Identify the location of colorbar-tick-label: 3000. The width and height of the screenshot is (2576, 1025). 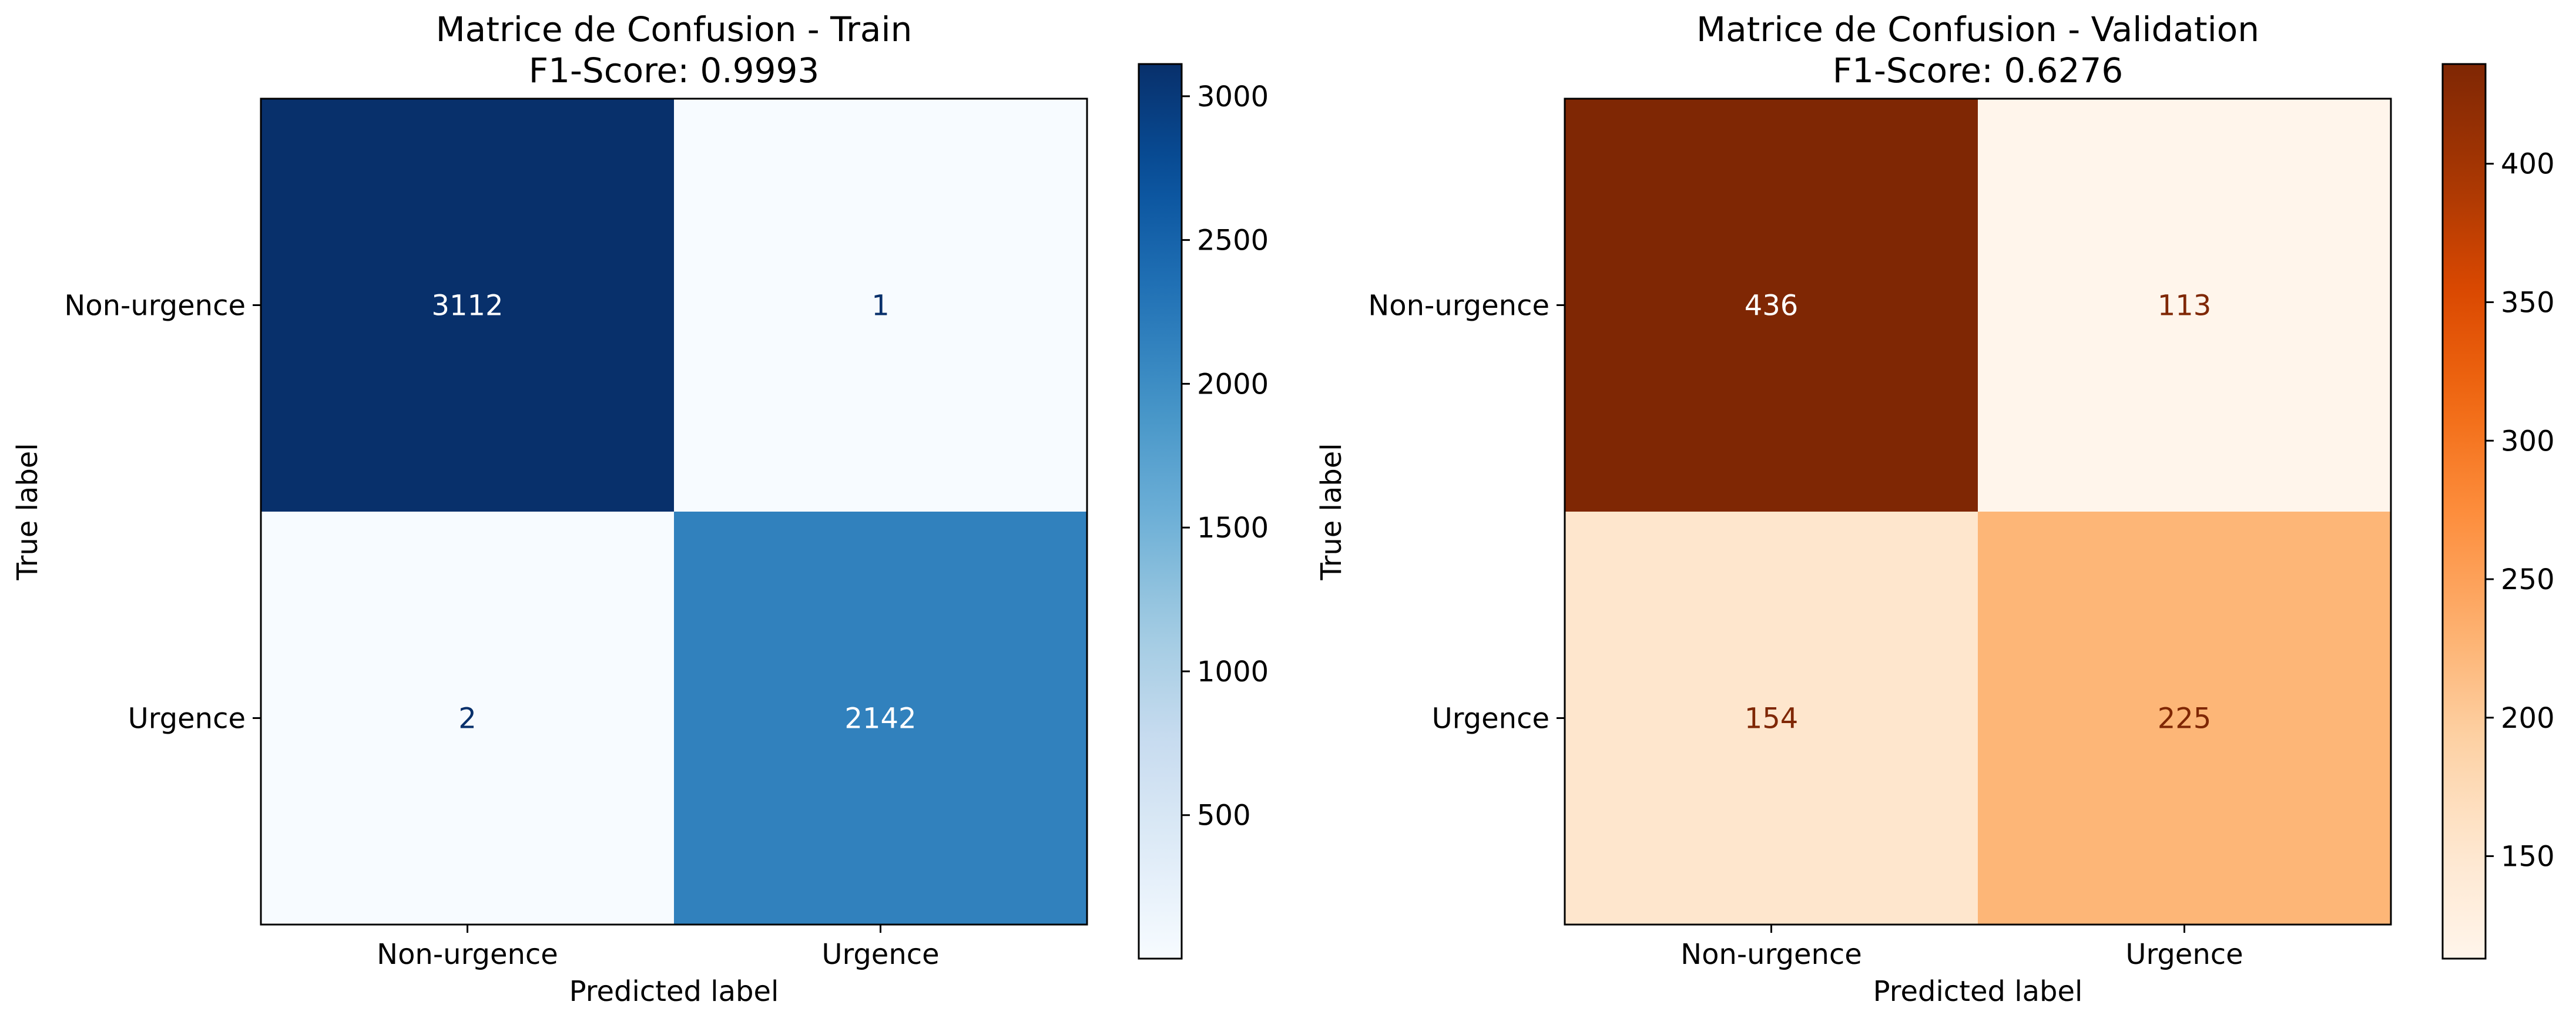
(1233, 96).